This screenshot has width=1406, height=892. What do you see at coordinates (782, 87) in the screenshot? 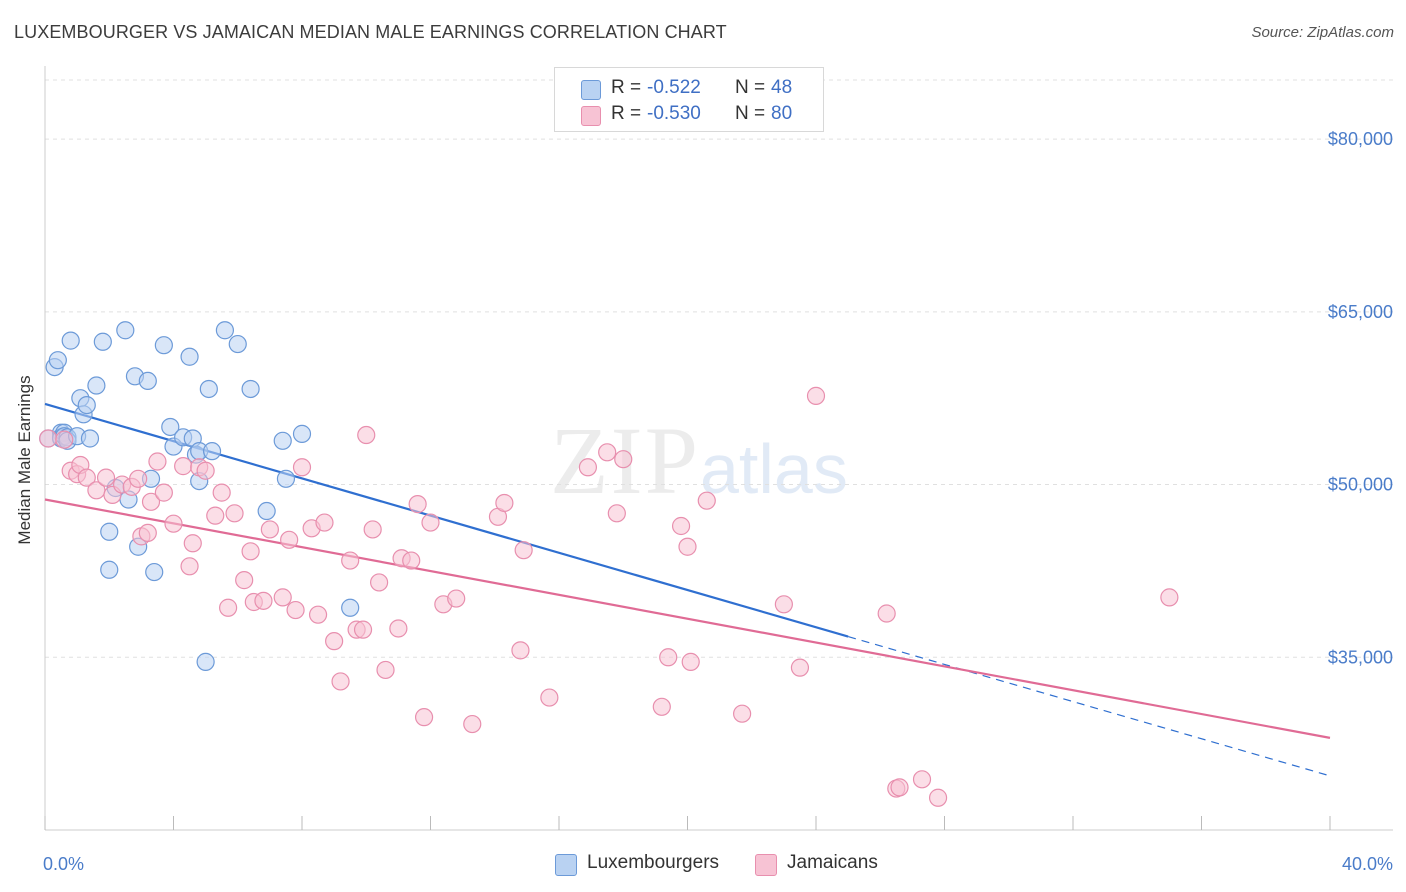
I see `legend-n-value: 48` at bounding box center [782, 87].